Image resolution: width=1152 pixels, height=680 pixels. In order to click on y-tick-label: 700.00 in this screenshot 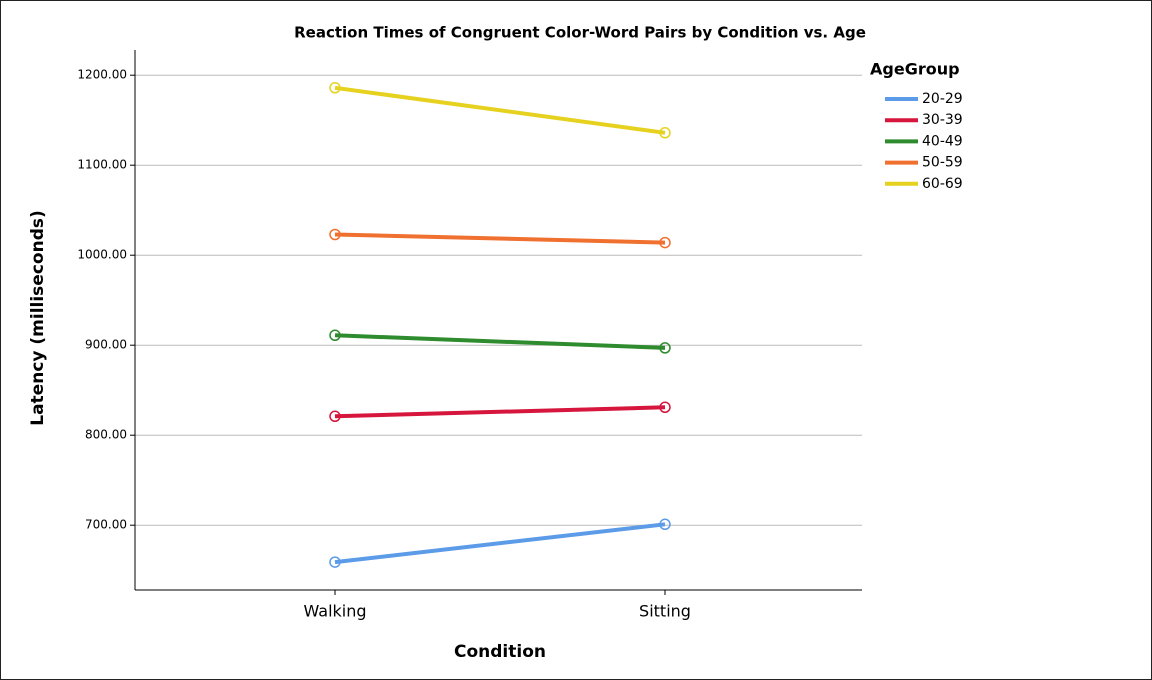, I will do `click(106, 525)`.